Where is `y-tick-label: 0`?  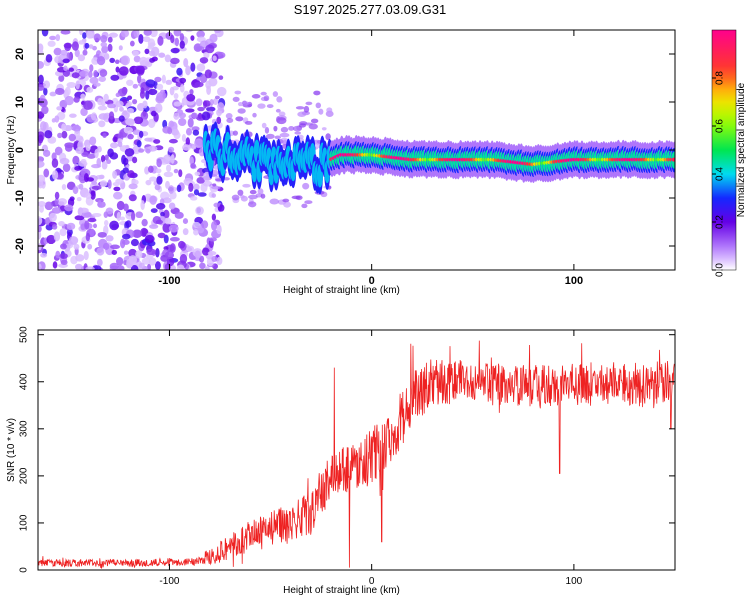
y-tick-label: 0 is located at coordinates (20, 150).